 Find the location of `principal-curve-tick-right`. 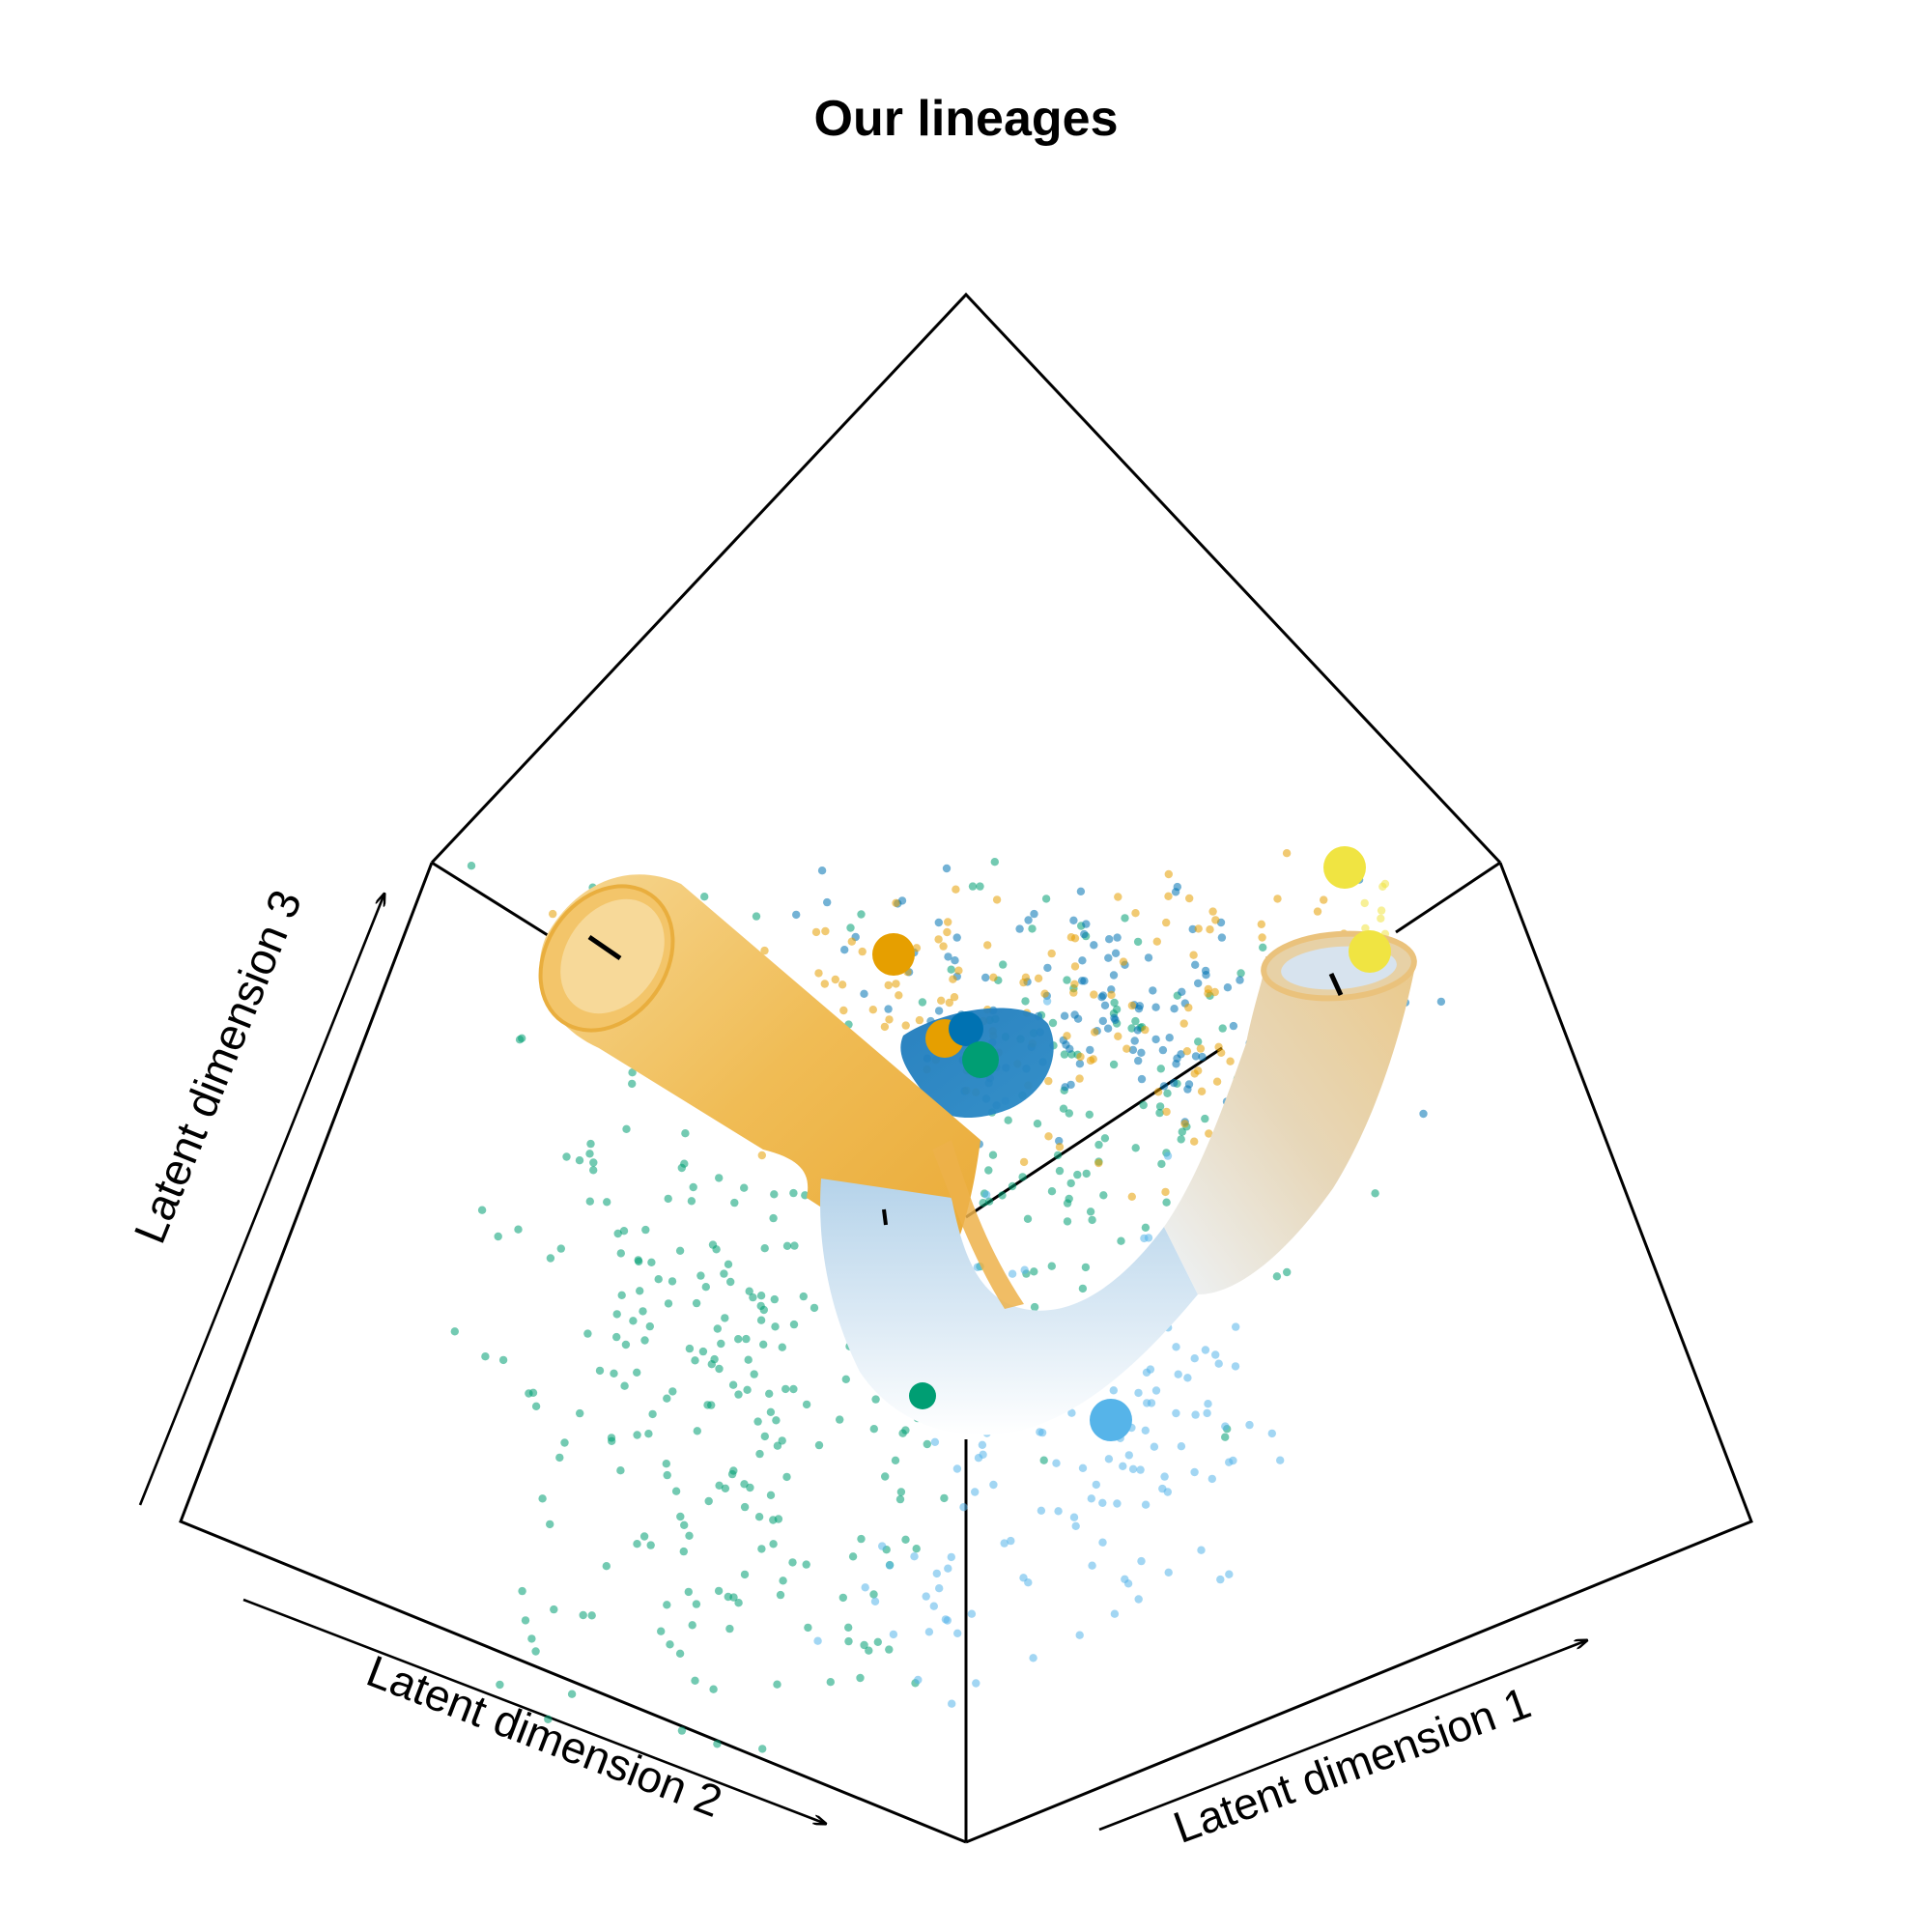

principal-curve-tick-right is located at coordinates (1336, 984).